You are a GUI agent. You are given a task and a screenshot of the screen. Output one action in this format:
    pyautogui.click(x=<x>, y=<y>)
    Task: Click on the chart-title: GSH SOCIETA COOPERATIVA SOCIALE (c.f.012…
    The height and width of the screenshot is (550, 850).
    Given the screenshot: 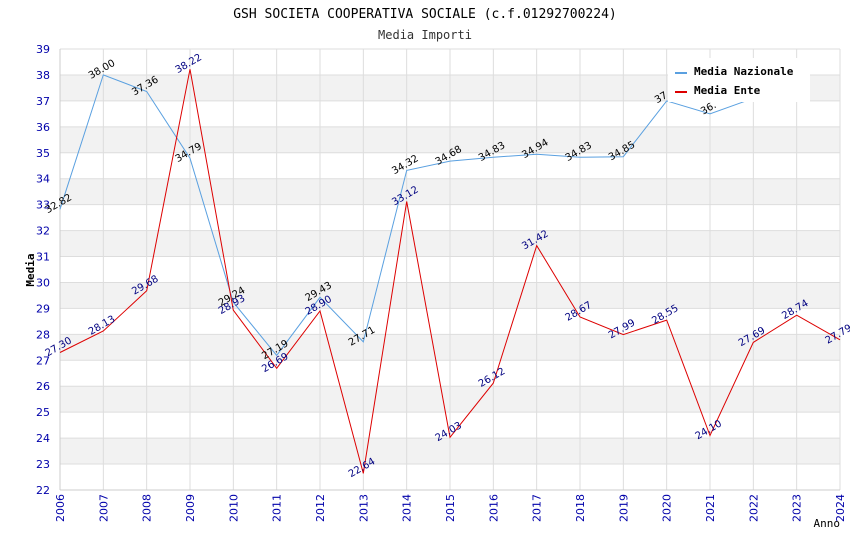 What is the action you would take?
    pyautogui.click(x=425, y=14)
    